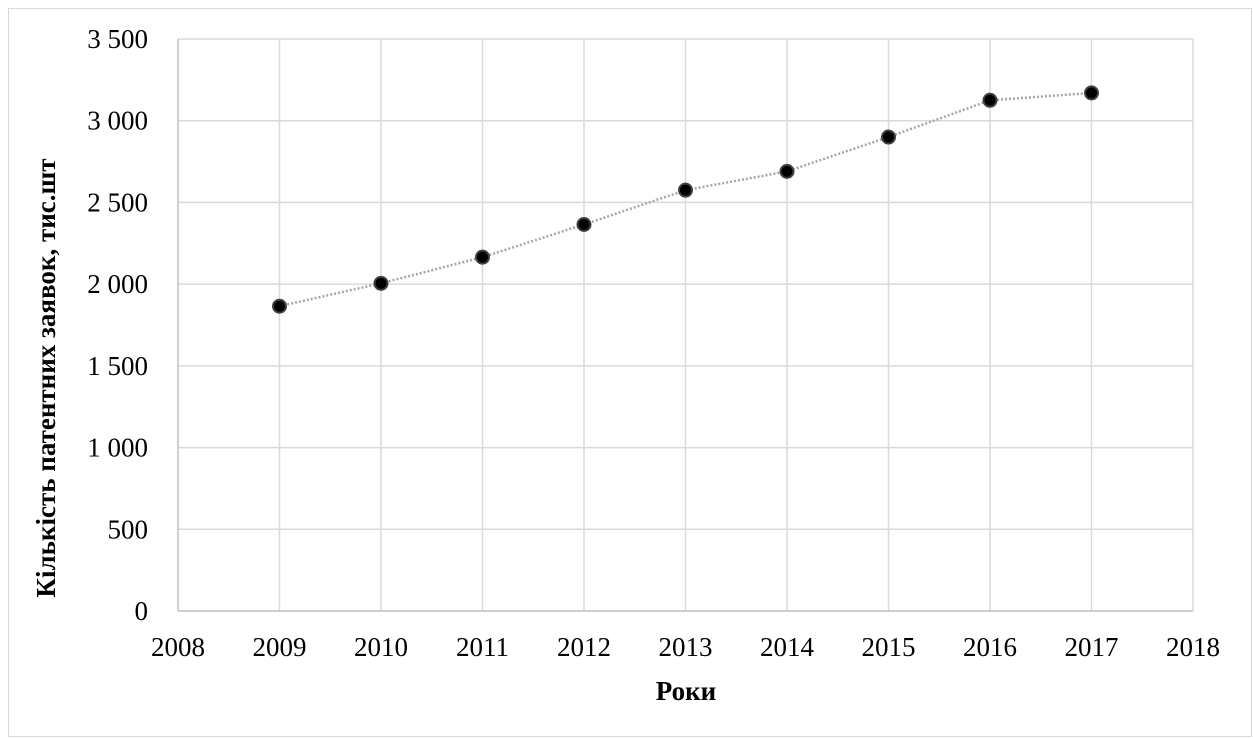 Image resolution: width=1253 pixels, height=738 pixels. What do you see at coordinates (117, 121) in the screenshot?
I see `y-tick-label: 3 000` at bounding box center [117, 121].